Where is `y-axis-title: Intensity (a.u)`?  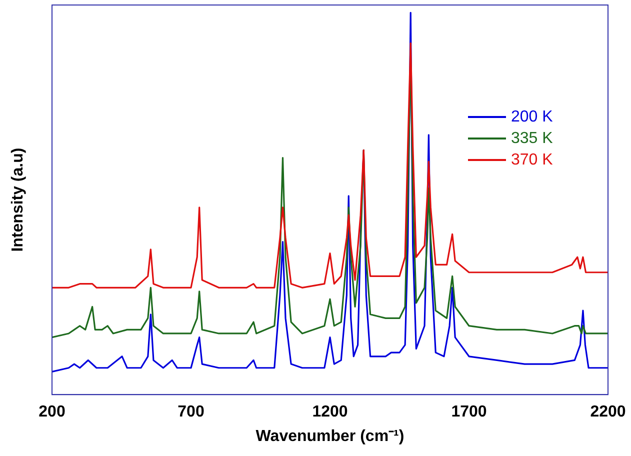
y-axis-title: Intensity (a.u) is located at coordinates (17, 200).